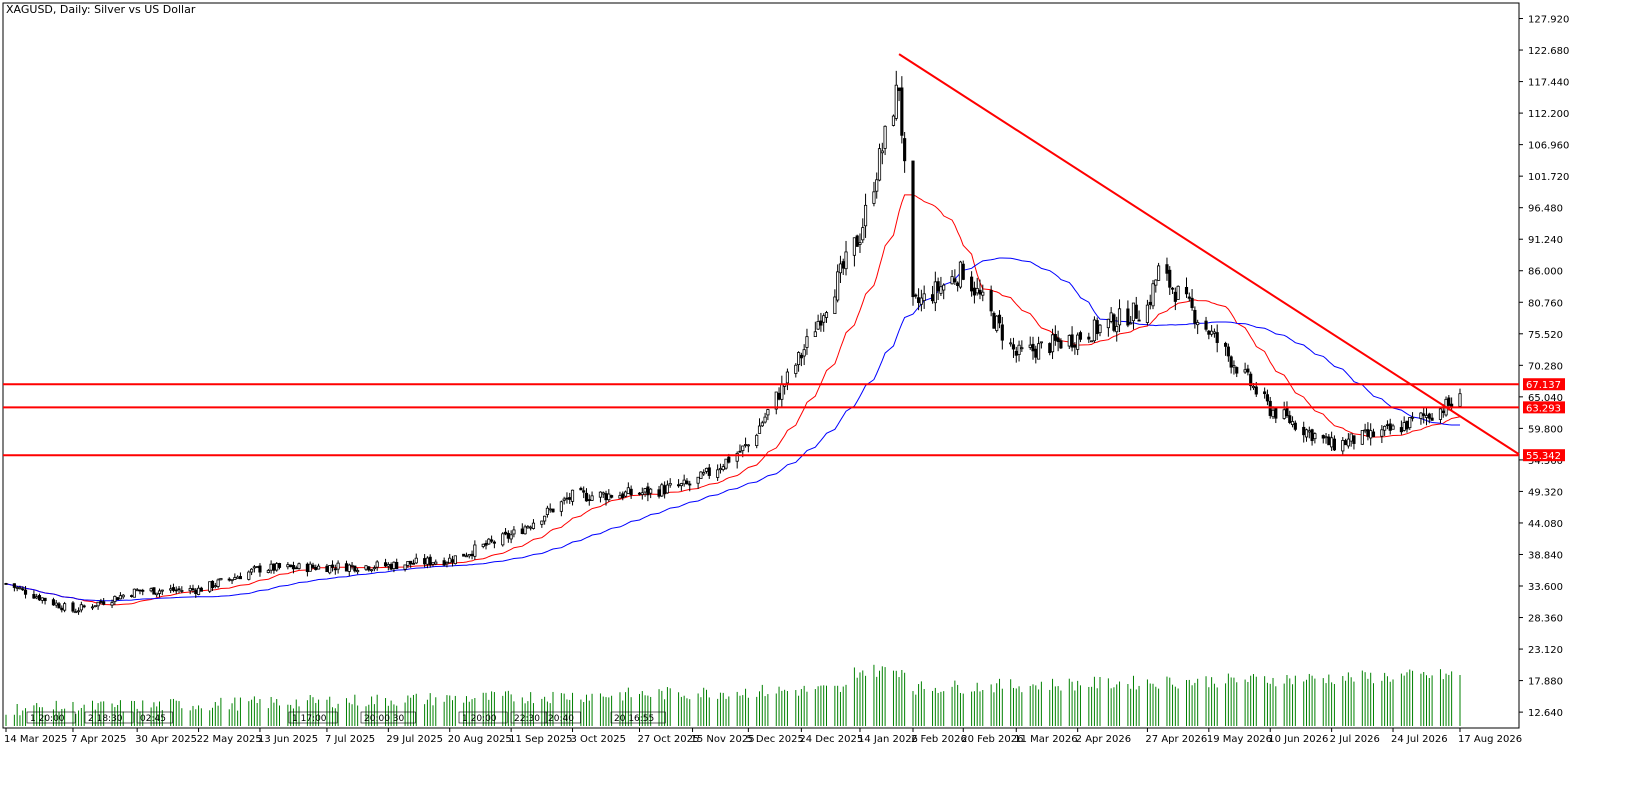 Image resolution: width=1651 pixels, height=791 pixels. Describe the element at coordinates (154, 717) in the screenshot. I see `volume-label-box` at that location.